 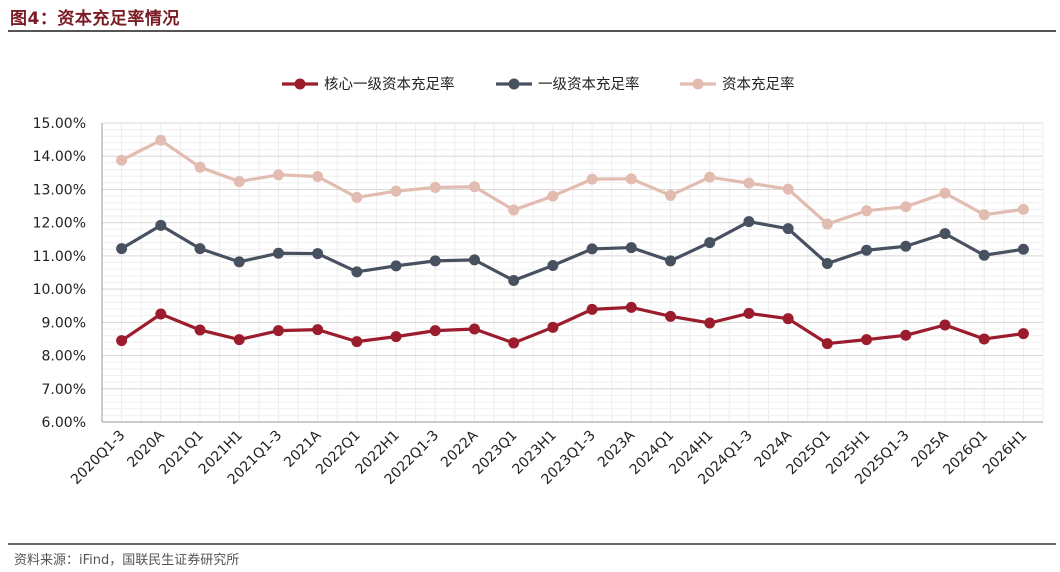 What do you see at coordinates (59, 257) in the screenshot?
I see `y-tick-label: 11.00%` at bounding box center [59, 257].